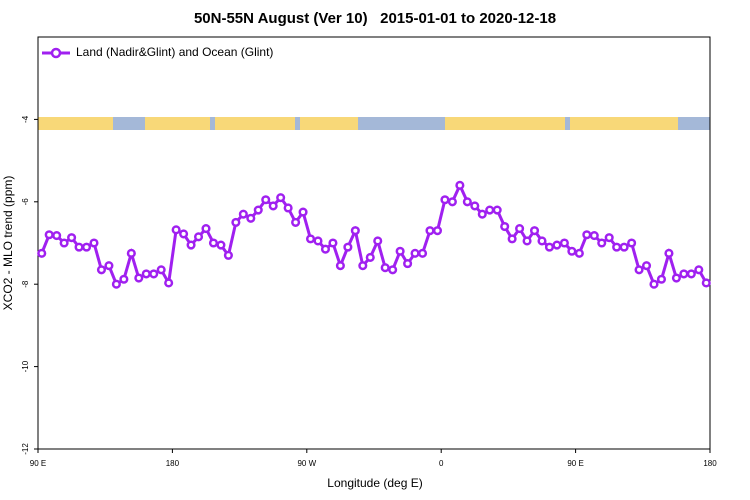  Describe the element at coordinates (710, 463) in the screenshot. I see `x-tick-label: 180` at that location.